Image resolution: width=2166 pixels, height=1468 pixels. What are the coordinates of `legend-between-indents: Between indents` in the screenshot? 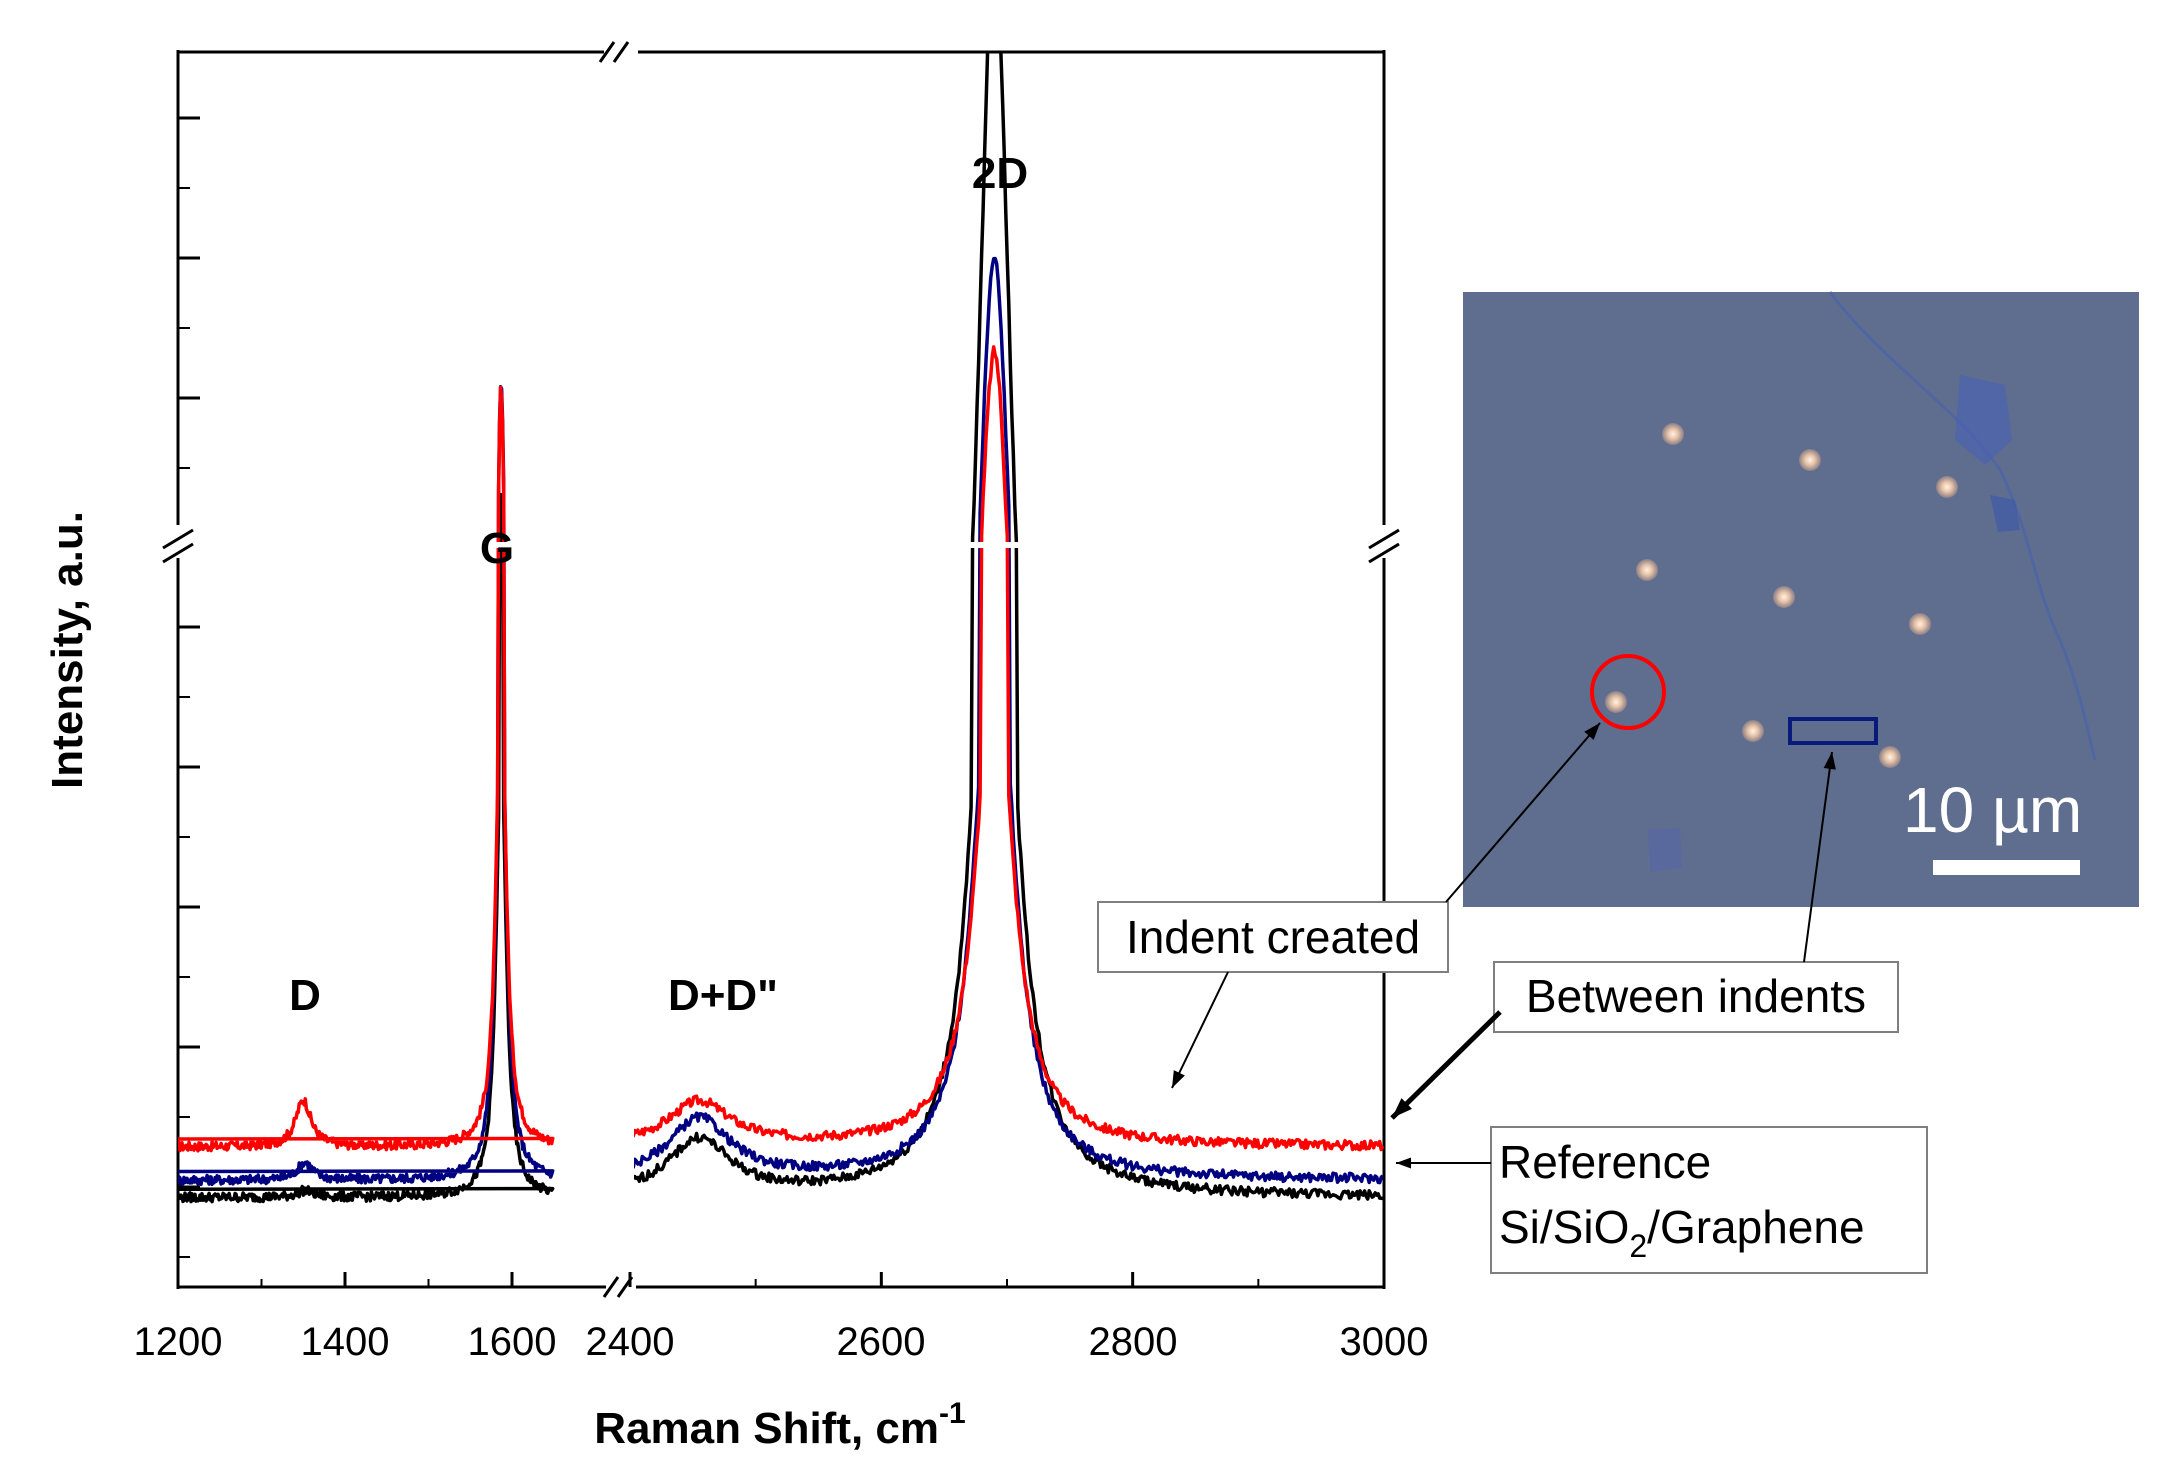 It's located at (1696, 997).